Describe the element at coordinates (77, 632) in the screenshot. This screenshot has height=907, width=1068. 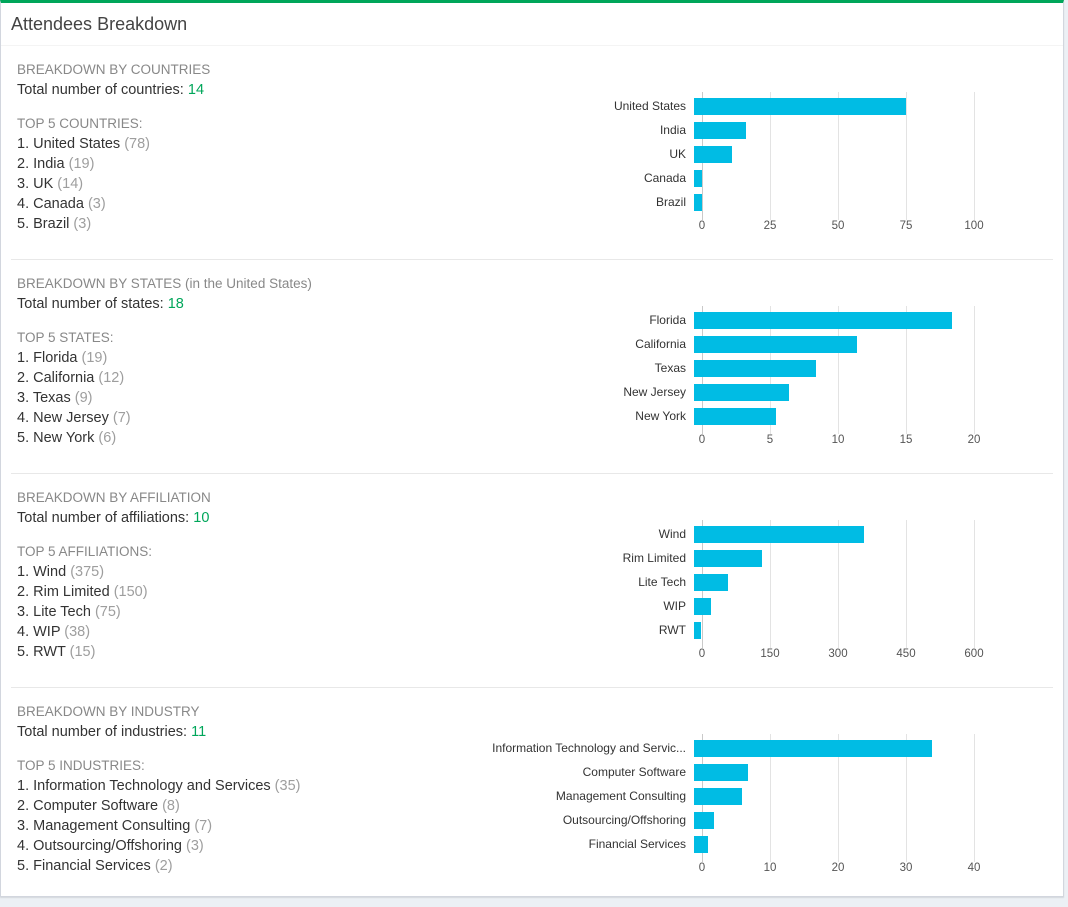
I see `item-count: (38)` at that location.